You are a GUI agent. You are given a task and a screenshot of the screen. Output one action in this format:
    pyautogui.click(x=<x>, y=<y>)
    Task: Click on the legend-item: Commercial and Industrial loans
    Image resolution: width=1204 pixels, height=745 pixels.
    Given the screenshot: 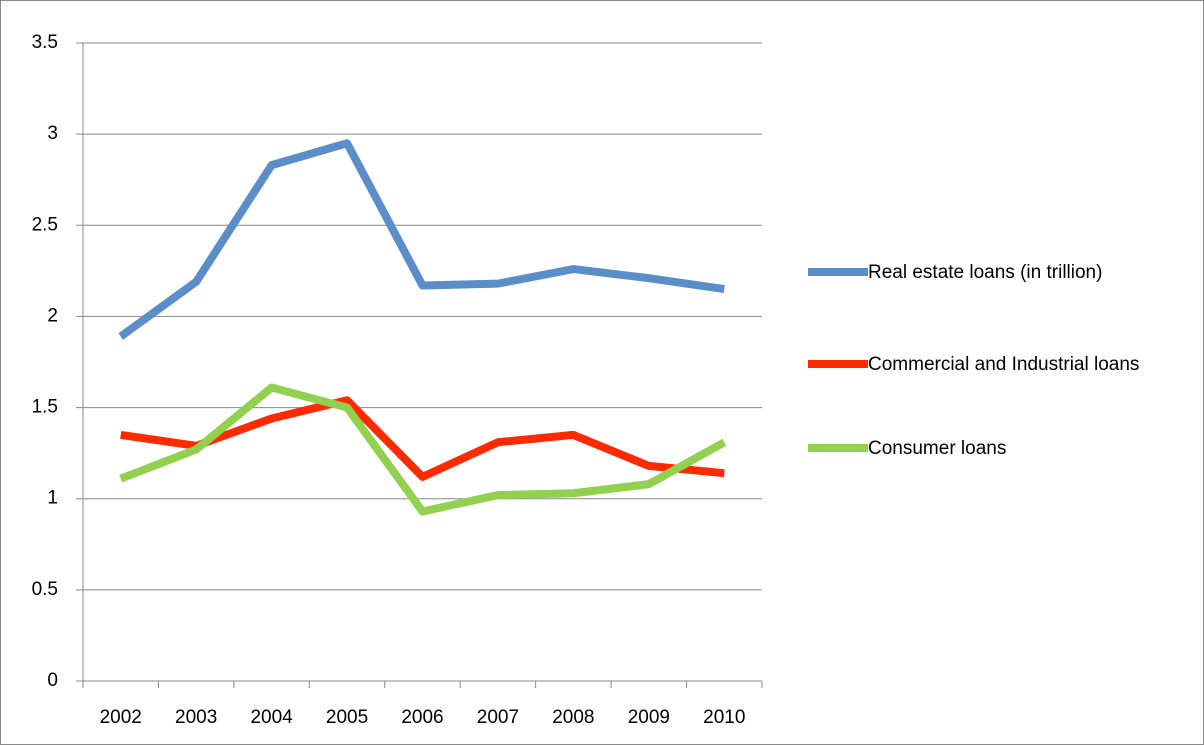 What is the action you would take?
    pyautogui.click(x=988, y=364)
    